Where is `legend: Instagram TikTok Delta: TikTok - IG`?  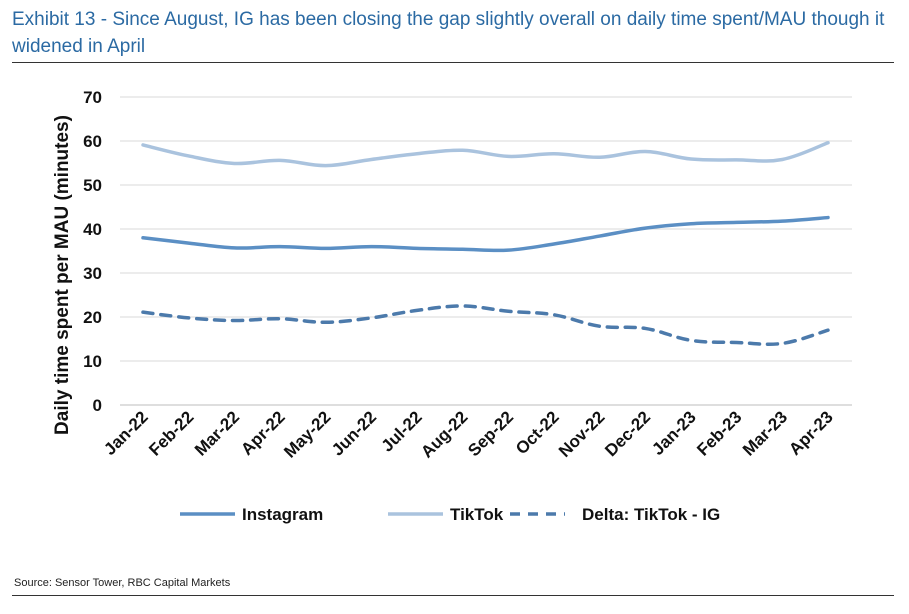
legend: Instagram TikTok Delta: TikTok - IG is located at coordinates (450, 514).